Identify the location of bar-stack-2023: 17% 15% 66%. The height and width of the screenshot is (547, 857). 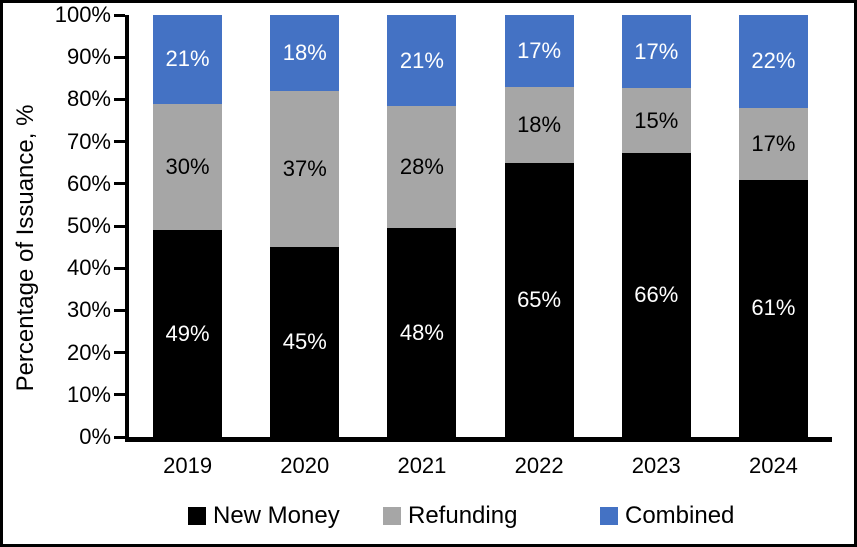
(656, 226).